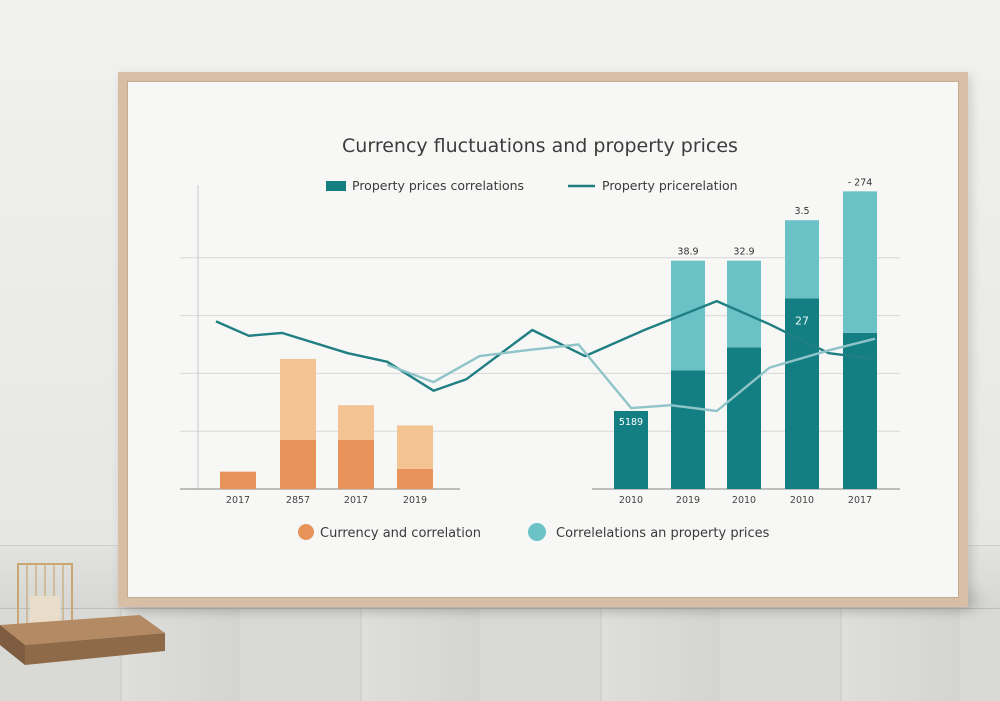  What do you see at coordinates (631, 375) in the screenshot?
I see `series-line` at bounding box center [631, 375].